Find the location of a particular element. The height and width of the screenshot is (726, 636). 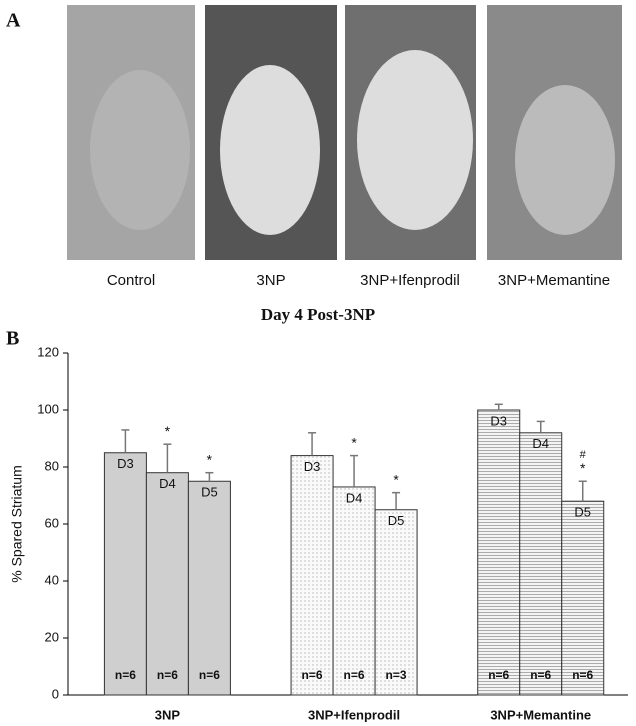

y-tick-label: 100 is located at coordinates (48, 408).